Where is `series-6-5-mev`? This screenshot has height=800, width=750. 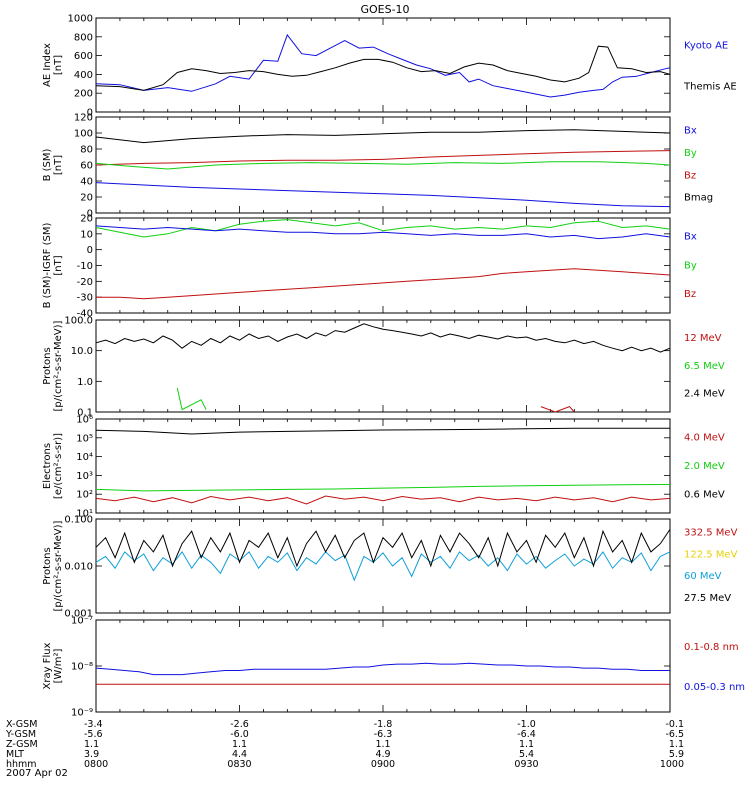 series-6-5-mev is located at coordinates (191, 399).